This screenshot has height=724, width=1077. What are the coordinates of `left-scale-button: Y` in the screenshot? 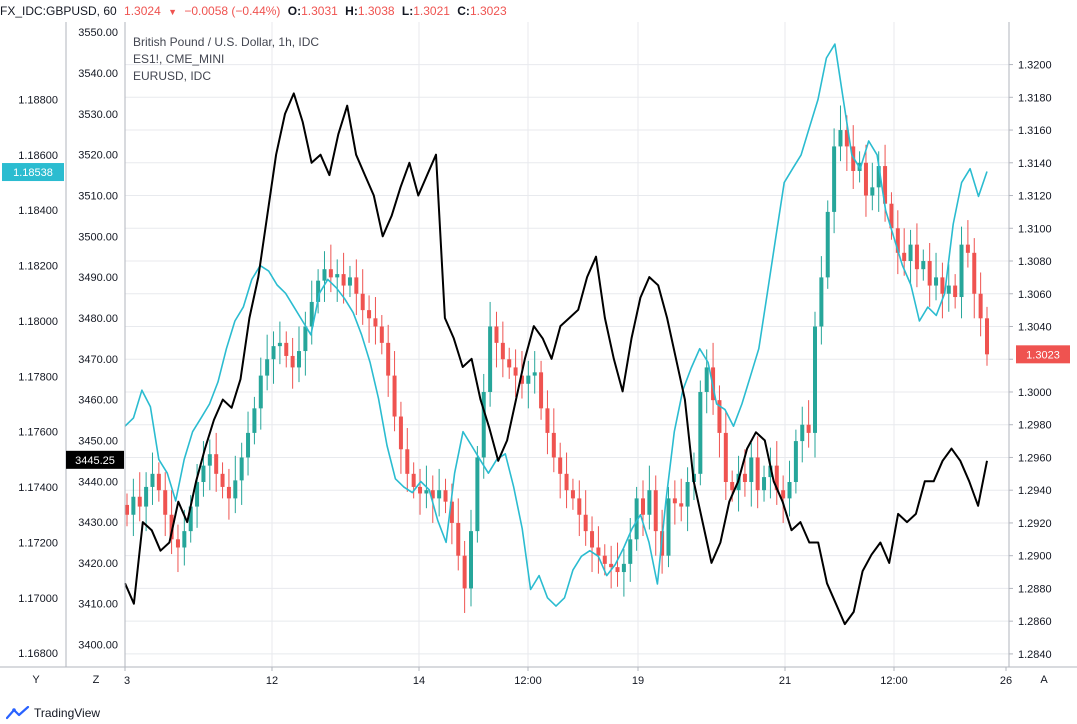 It's located at (36, 680).